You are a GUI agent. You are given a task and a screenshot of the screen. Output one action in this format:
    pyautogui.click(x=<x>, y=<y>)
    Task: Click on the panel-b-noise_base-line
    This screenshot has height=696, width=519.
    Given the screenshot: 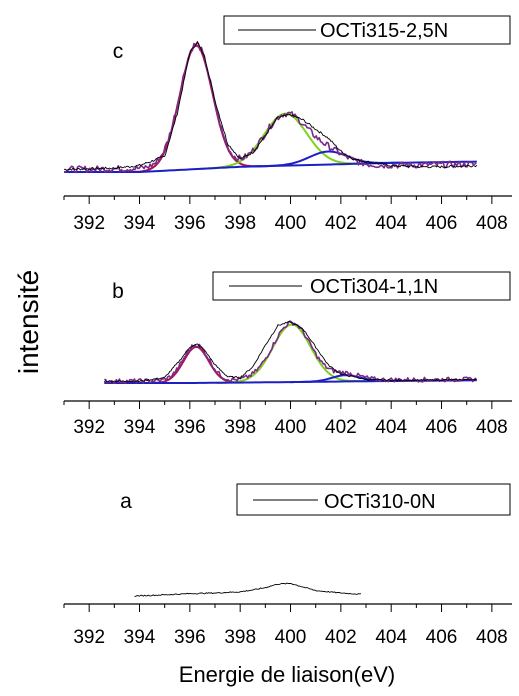 What is the action you would take?
    pyautogui.click(x=290, y=352)
    